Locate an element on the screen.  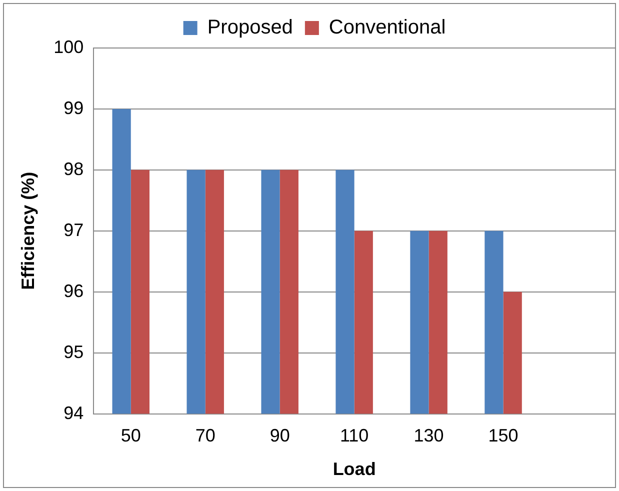
y-tick-label: 98 is located at coordinates (74, 168).